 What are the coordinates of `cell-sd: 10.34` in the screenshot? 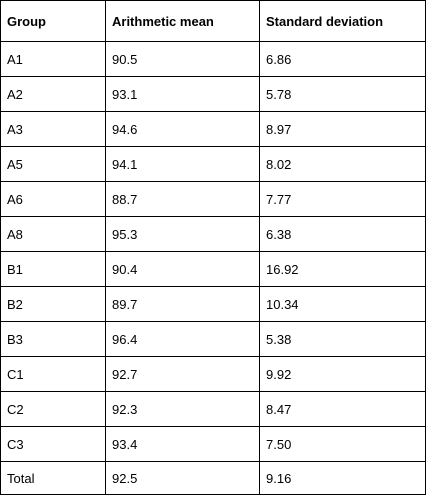 It's located at (342, 304).